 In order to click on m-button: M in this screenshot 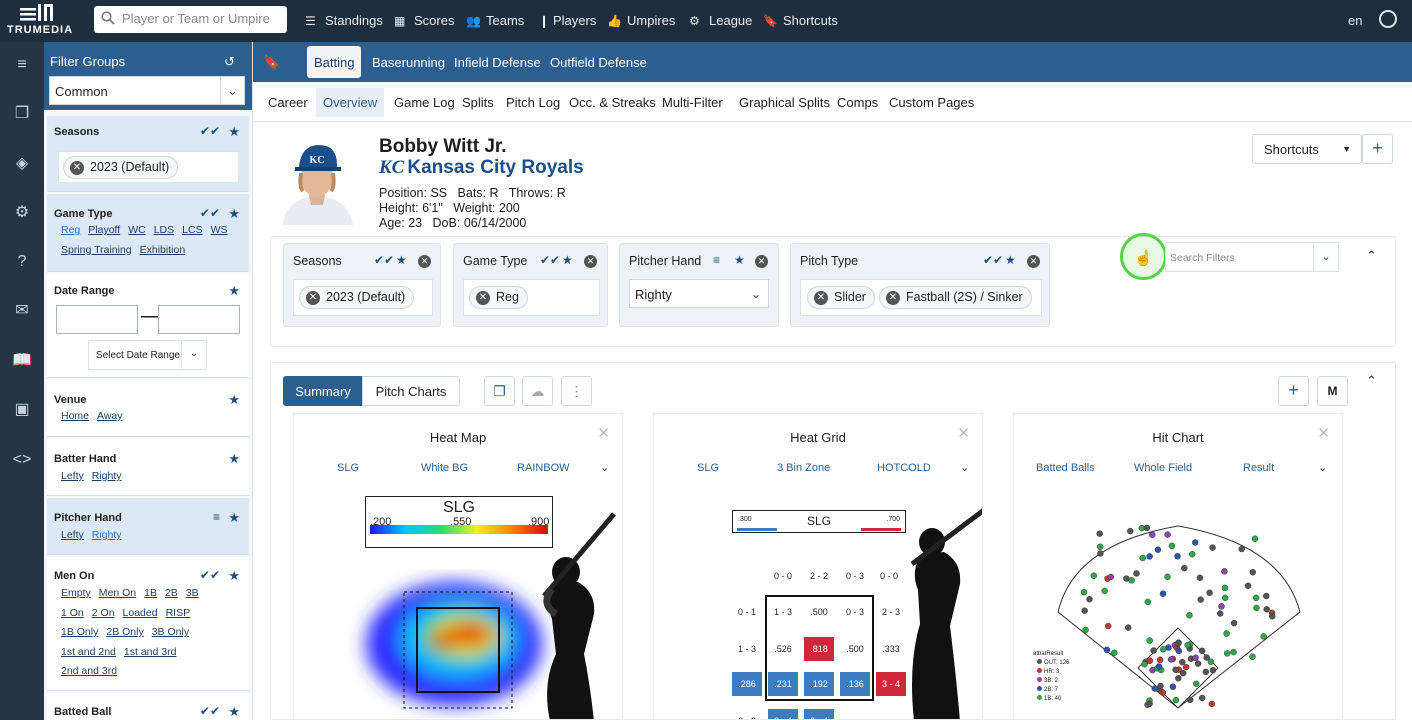, I will do `click(1332, 391)`.